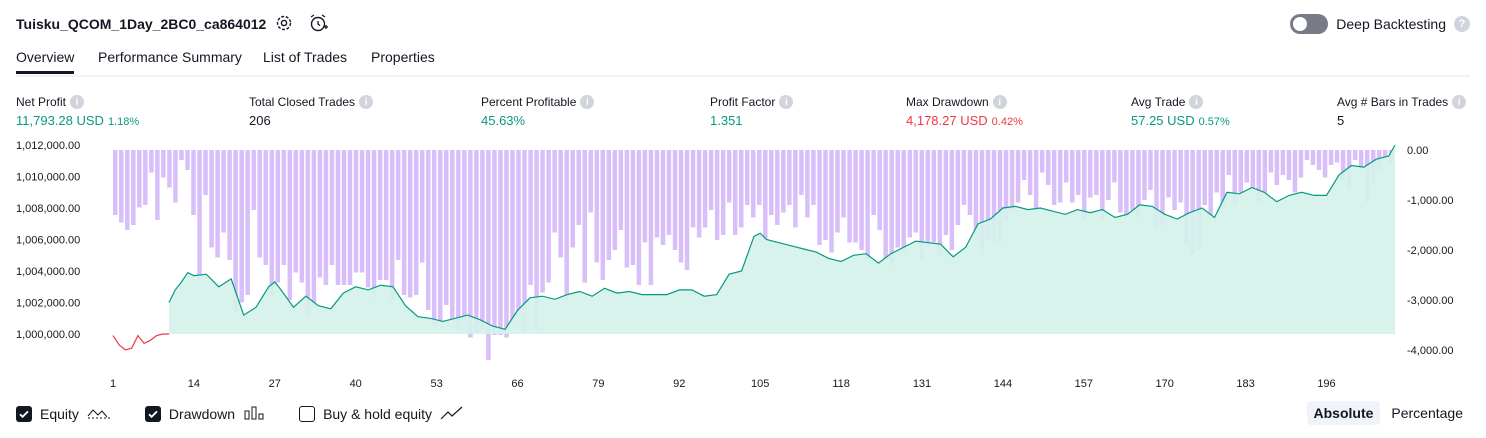  Describe the element at coordinates (1430, 301) in the screenshot. I see `right-axis-tick-label: -3,000.00` at that location.